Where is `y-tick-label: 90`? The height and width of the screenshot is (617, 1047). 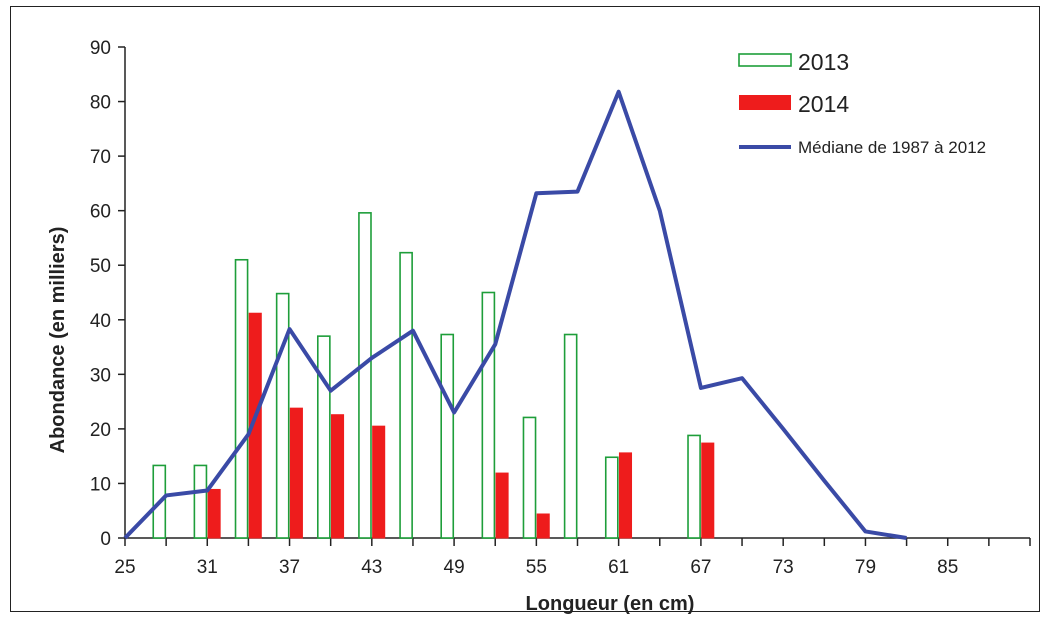
y-tick-label: 90 is located at coordinates (100, 48).